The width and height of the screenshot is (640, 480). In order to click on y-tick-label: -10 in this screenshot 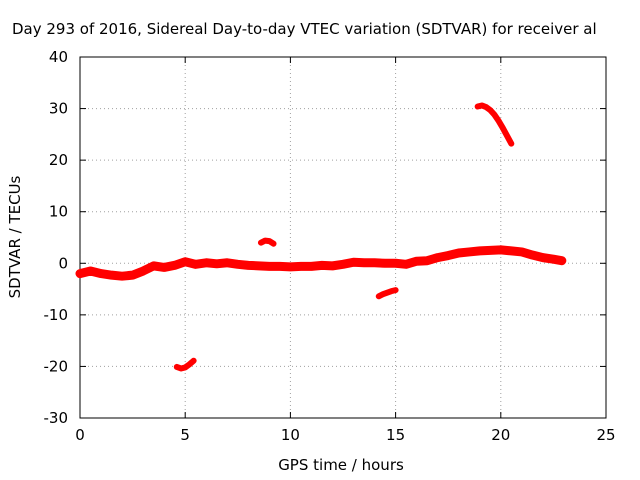, I will do `click(56, 315)`.